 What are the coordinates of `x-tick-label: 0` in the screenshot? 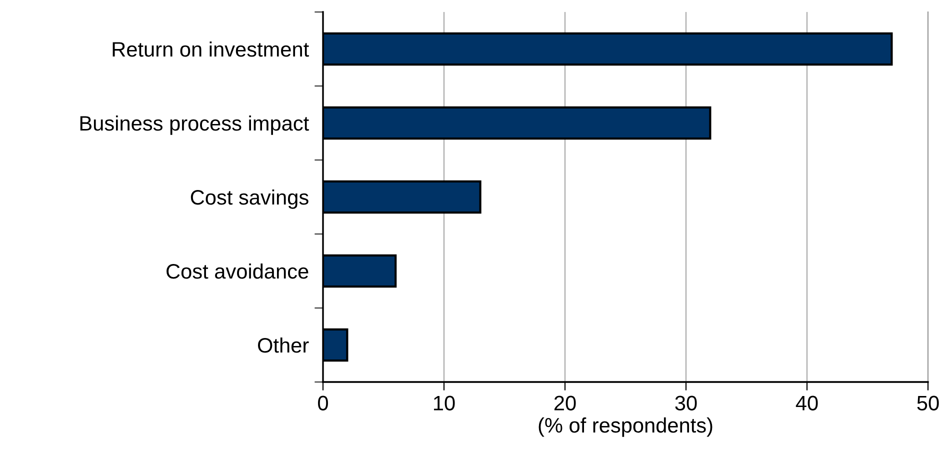 It's located at (323, 403).